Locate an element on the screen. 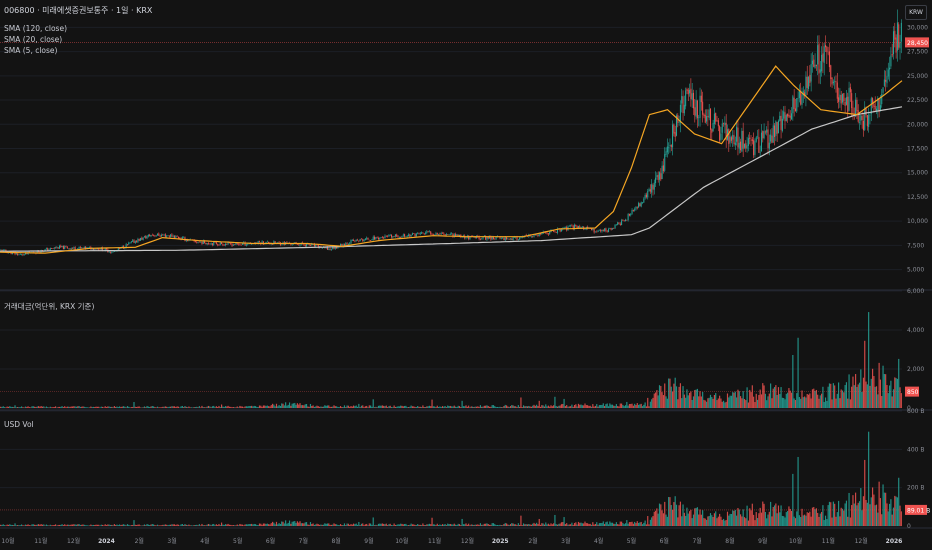 The height and width of the screenshot is (550, 932). sma-120-legend: SMA (120, close) is located at coordinates (35, 28).